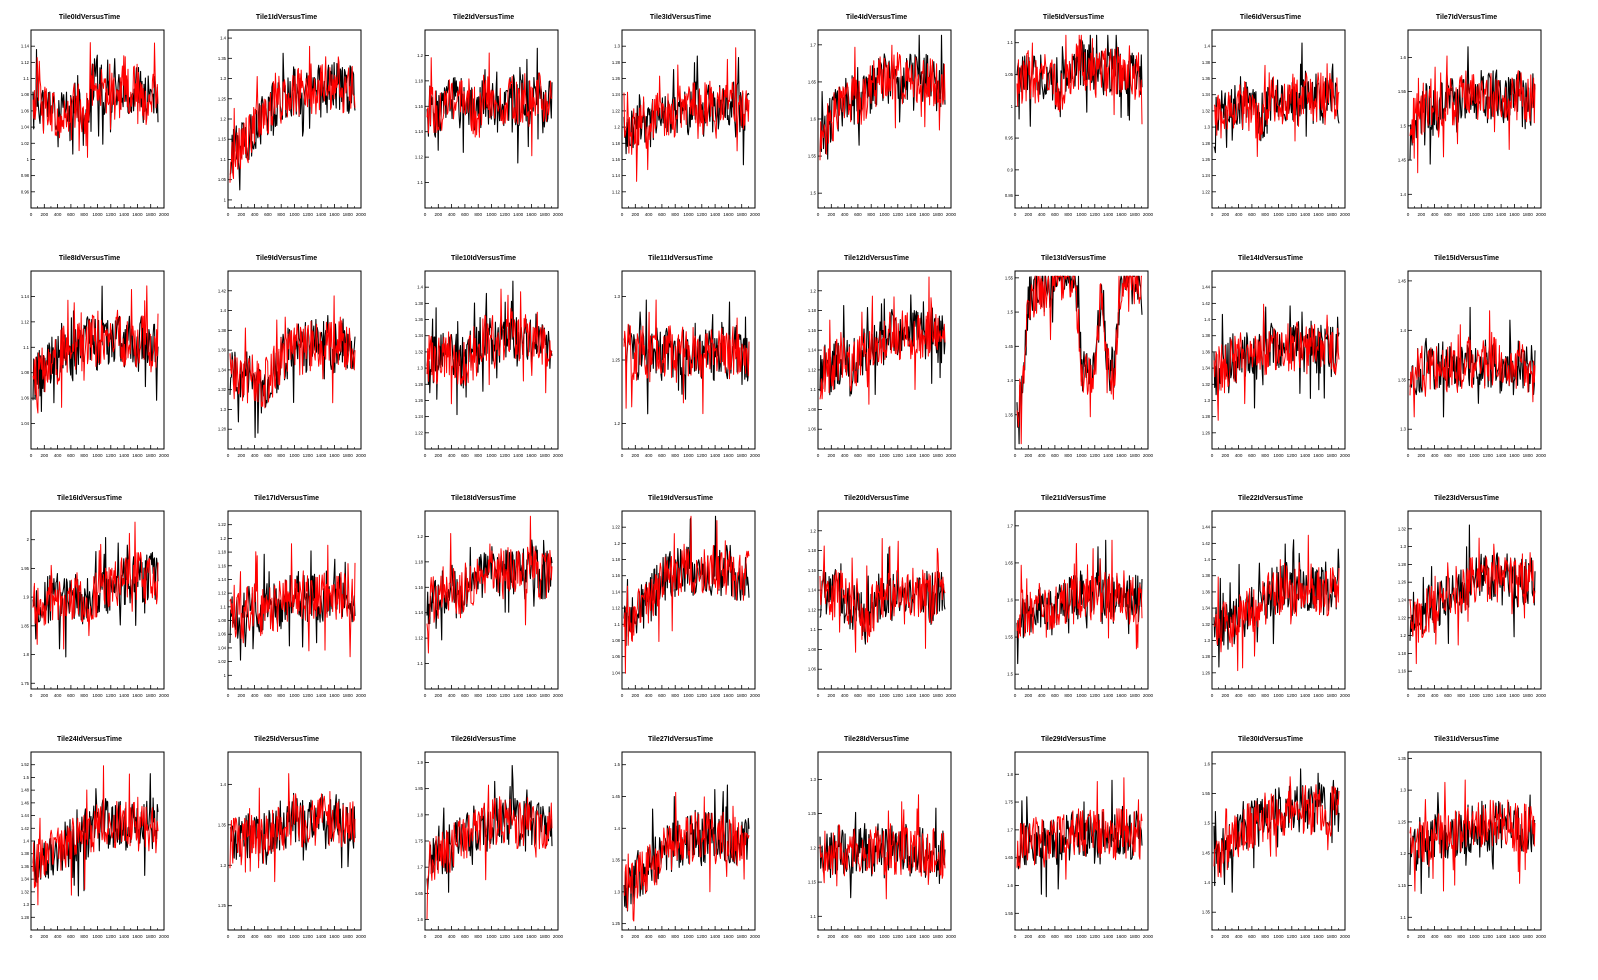  What do you see at coordinates (617, 423) in the screenshot?
I see `y-tick-label: 1.2` at bounding box center [617, 423].